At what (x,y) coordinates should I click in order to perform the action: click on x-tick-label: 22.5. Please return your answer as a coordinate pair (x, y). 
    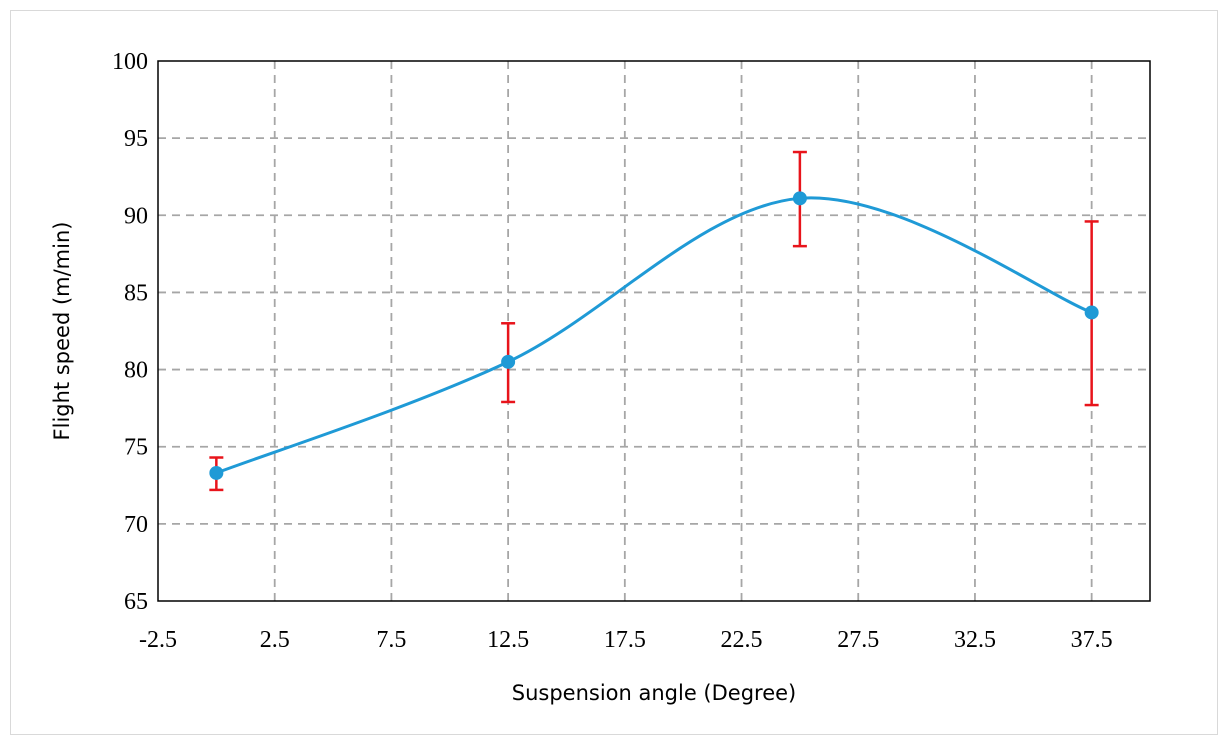
    Looking at the image, I should click on (742, 640).